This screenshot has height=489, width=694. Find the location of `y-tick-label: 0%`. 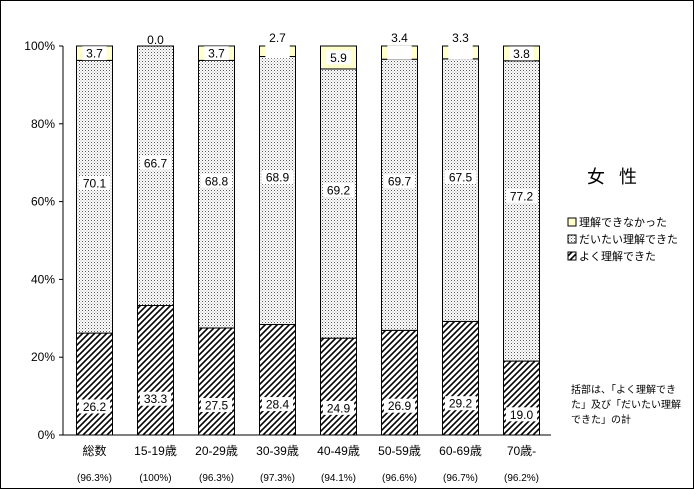

y-tick-label: 0% is located at coordinates (47, 435).